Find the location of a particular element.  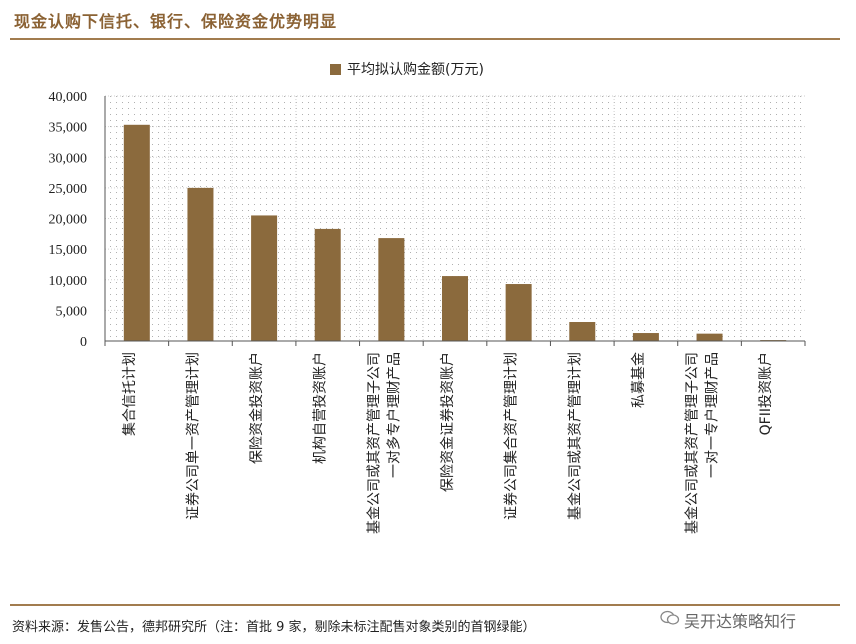

x-category-label: 一对多专户理财产品 is located at coordinates (393, 415).